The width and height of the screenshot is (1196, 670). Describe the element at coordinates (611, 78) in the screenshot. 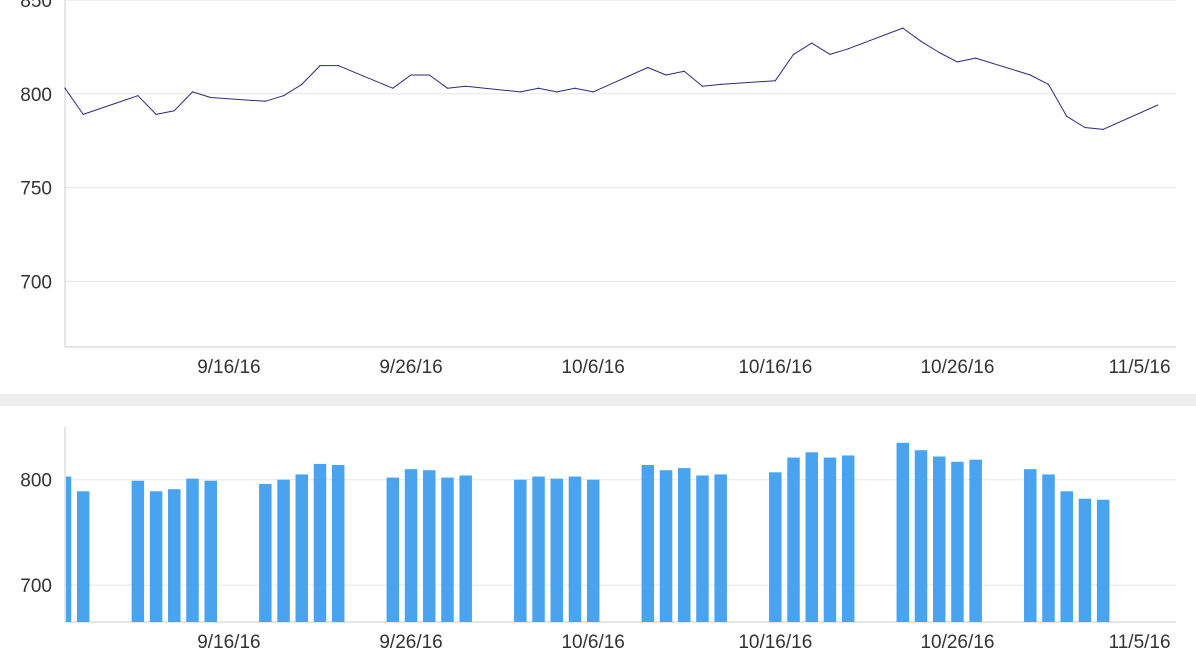

I see `price-line` at that location.